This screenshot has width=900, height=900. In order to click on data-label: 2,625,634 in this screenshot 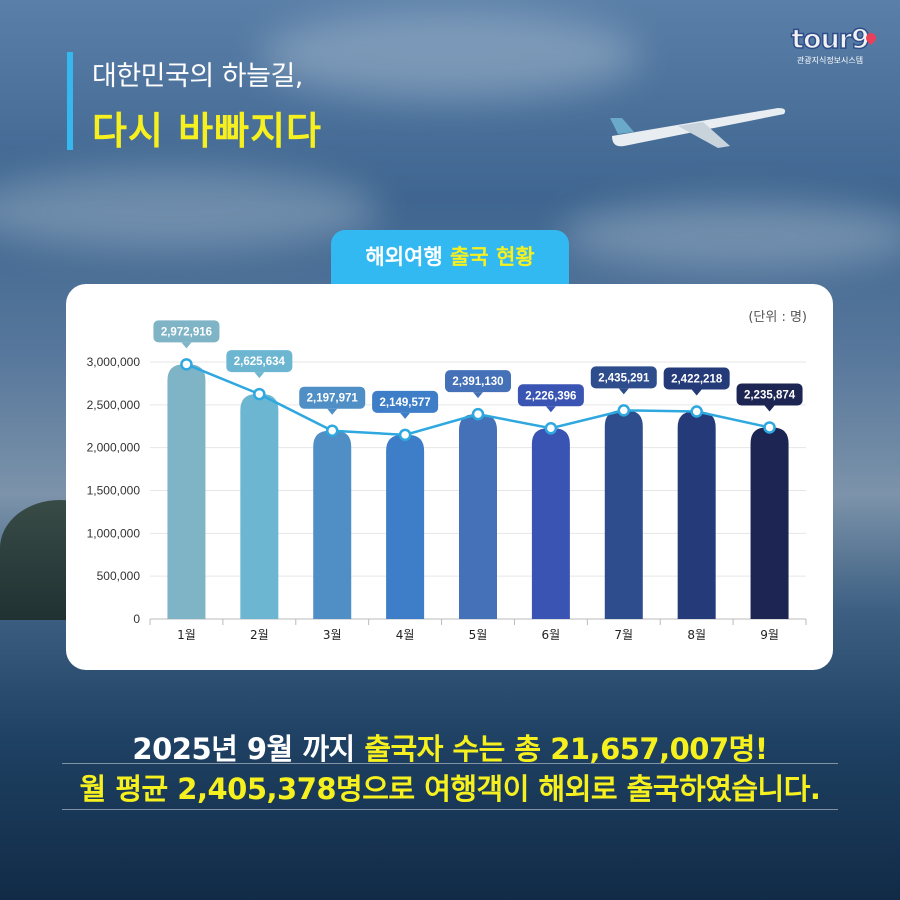, I will do `click(260, 362)`.